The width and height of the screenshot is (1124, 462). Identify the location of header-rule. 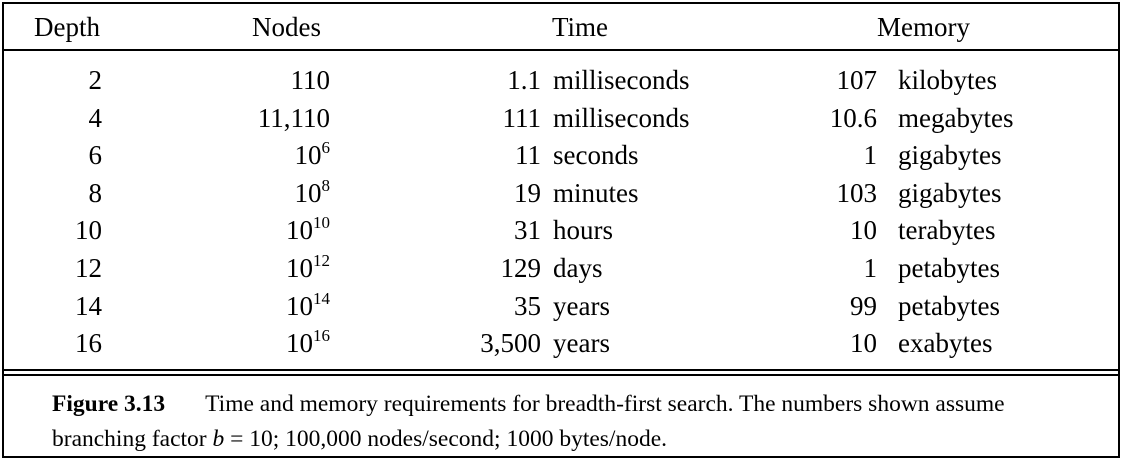
(561, 50).